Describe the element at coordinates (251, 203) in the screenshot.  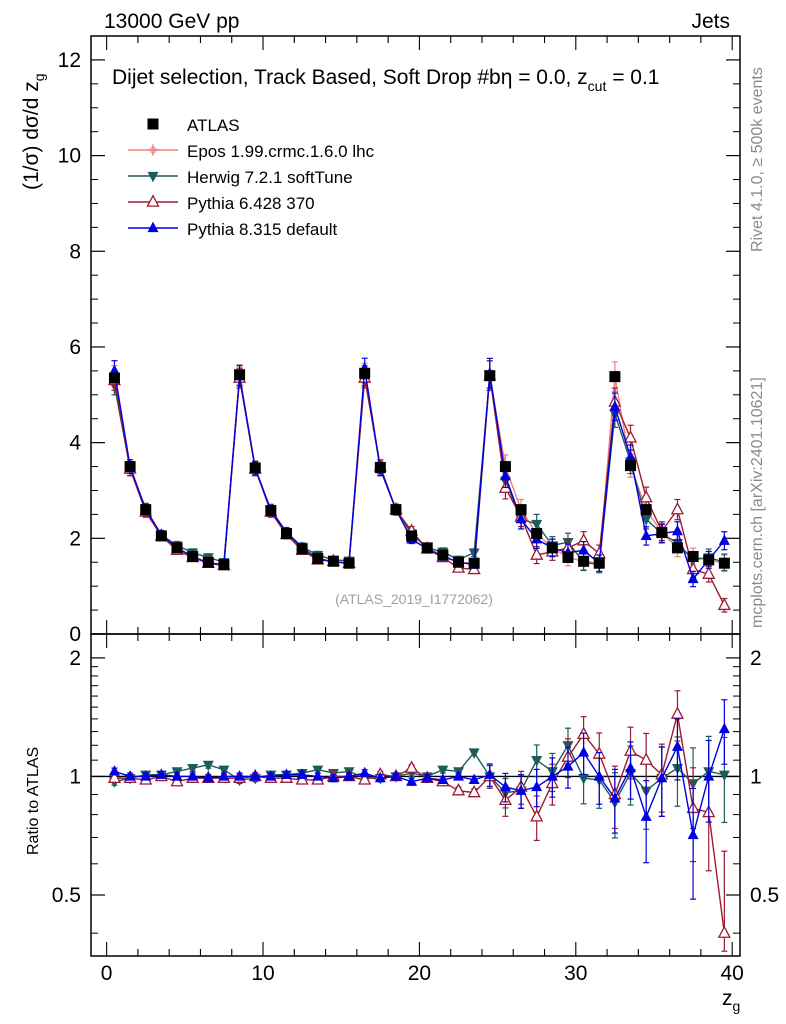
I see `legend-label: Pythia 6.428 370` at that location.